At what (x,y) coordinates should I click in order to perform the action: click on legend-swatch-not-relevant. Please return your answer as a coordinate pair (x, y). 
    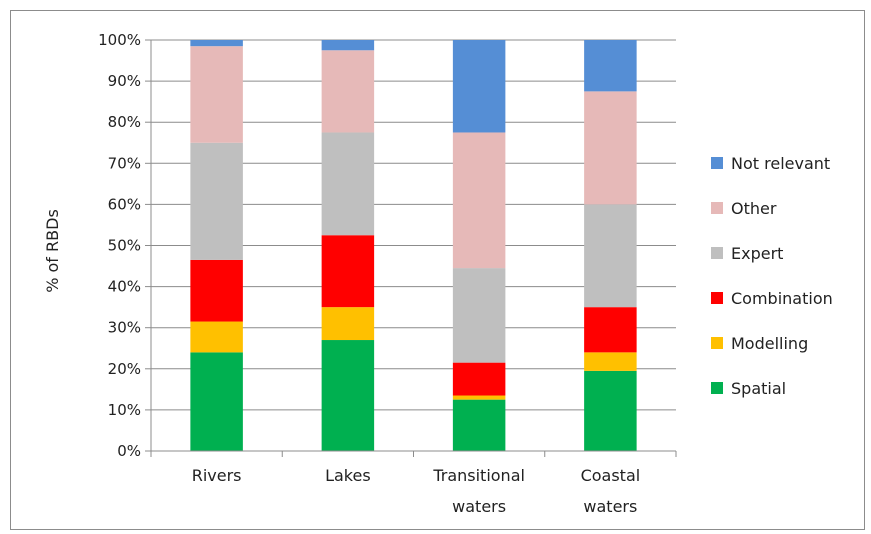
    Looking at the image, I should click on (717, 163).